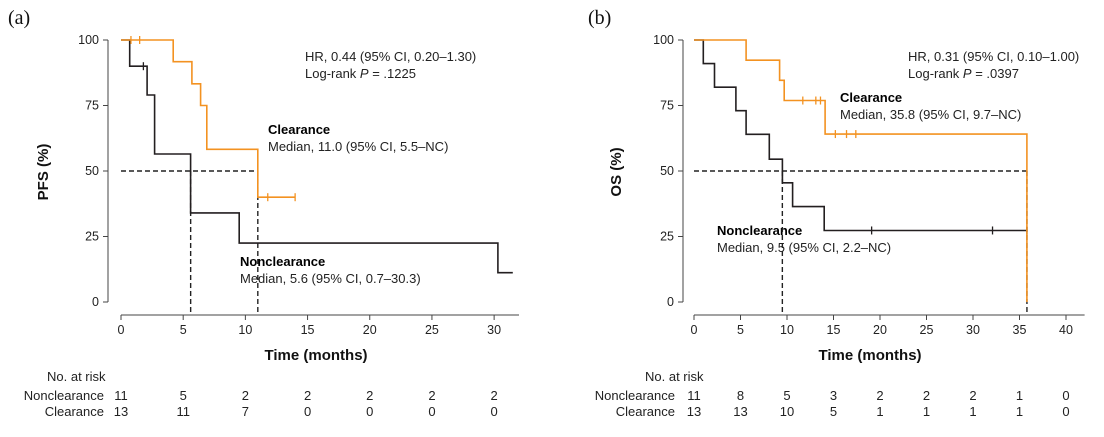 Image resolution: width=1104 pixels, height=437 pixels. What do you see at coordinates (92, 171) in the screenshot?
I see `panel-a-y-tick-label: 50` at bounding box center [92, 171].